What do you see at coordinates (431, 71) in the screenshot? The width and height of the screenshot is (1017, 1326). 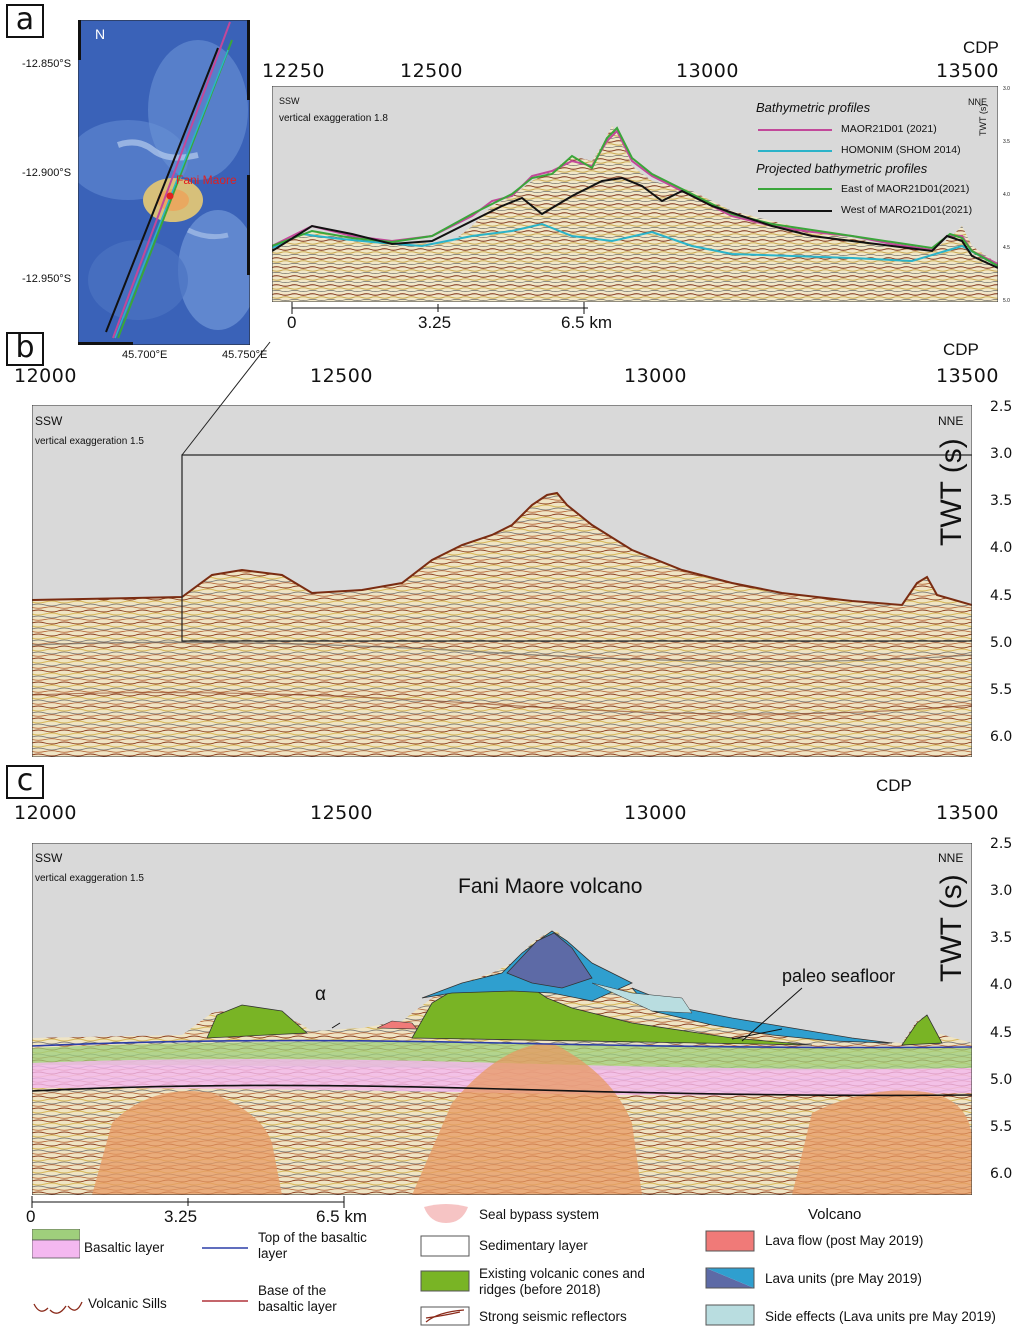 I see `panel-a-cdp-tick-2: 12500` at bounding box center [431, 71].